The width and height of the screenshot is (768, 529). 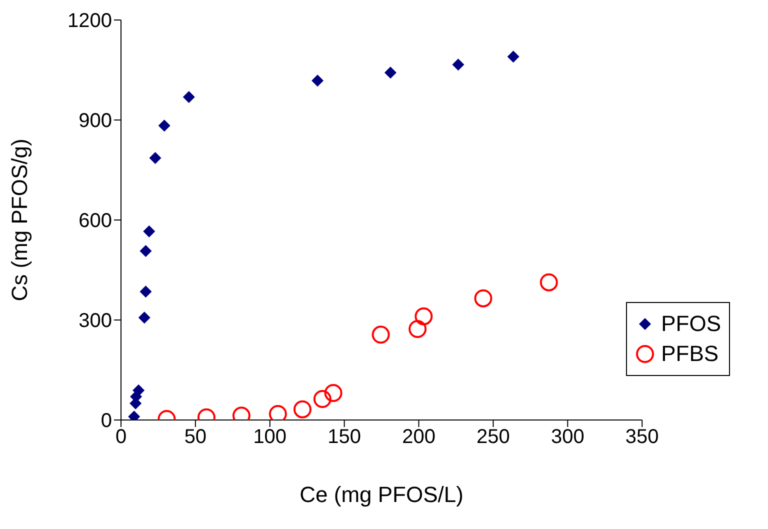 I want to click on x-tick-label: 350, so click(x=642, y=437).